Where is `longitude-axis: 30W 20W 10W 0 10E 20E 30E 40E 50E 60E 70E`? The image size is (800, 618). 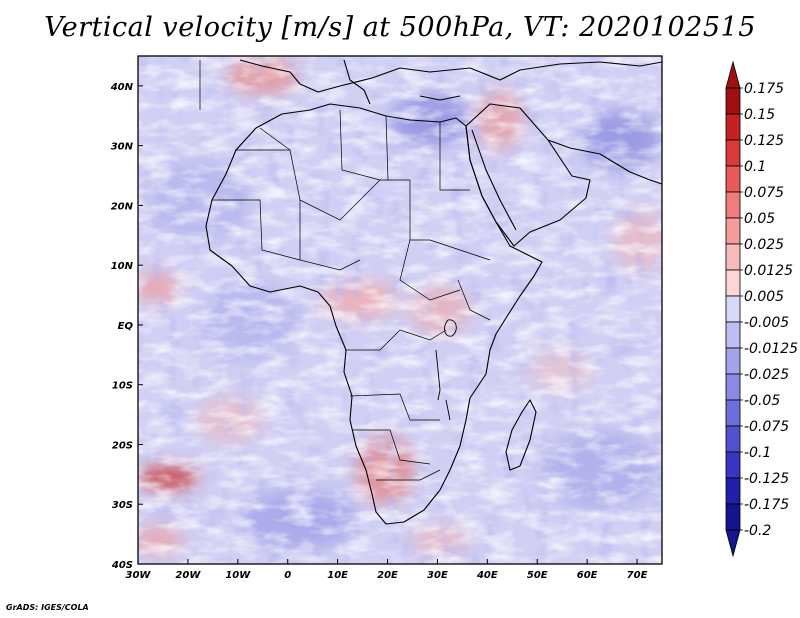 longitude-axis: 30W 20W 10W 0 10E 20E 30E 40E 50E 60E 70E is located at coordinates (387, 570).